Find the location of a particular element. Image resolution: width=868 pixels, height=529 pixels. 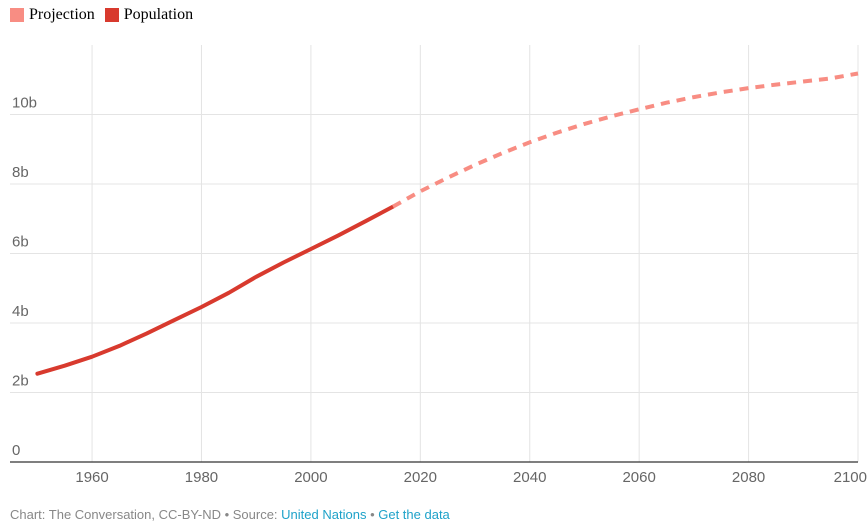

series-line-population is located at coordinates (215, 290).